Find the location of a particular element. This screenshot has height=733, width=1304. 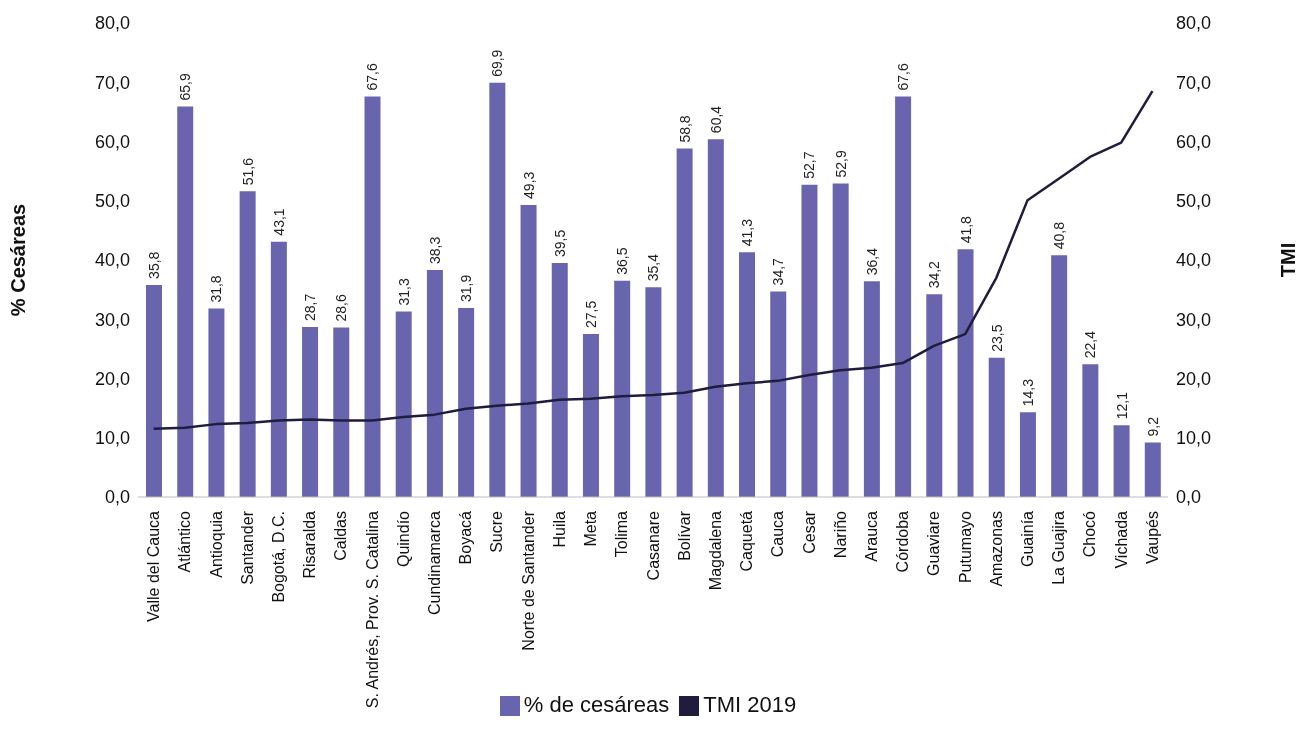

x-tick-label: Risaralda is located at coordinates (310, 544).